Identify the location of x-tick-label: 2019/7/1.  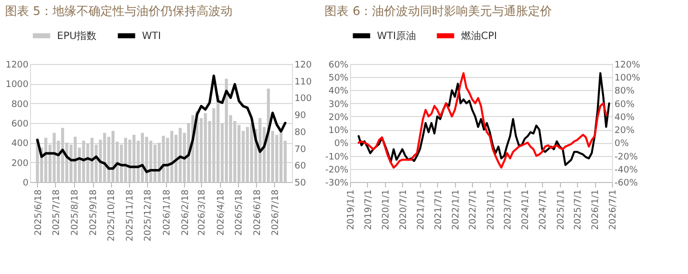
(369, 210).